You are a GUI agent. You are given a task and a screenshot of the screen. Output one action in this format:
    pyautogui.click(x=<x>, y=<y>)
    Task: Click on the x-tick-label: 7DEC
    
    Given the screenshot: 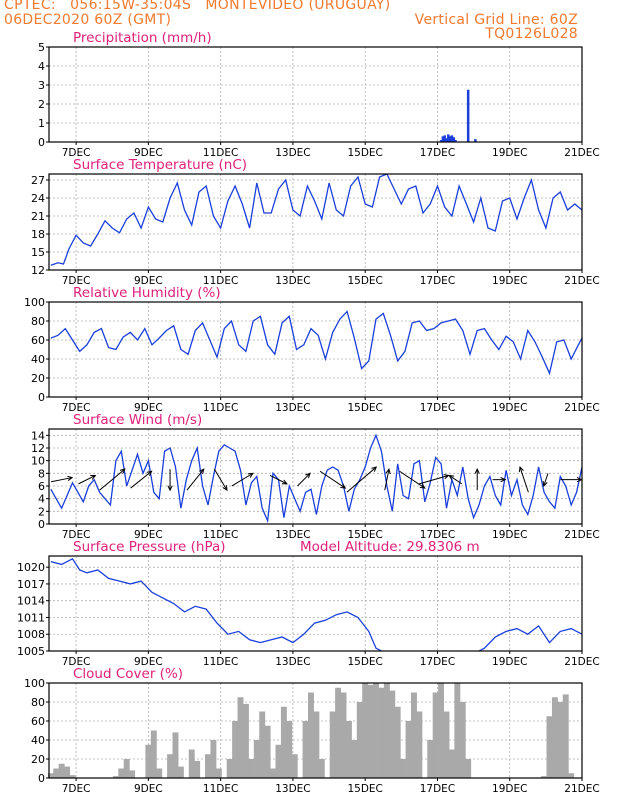 What is the action you would take?
    pyautogui.click(x=76, y=281)
    